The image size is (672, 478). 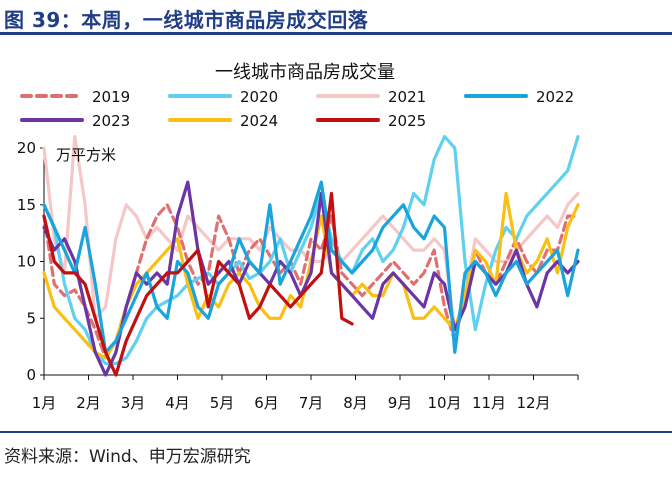 I want to click on legend-label-2021: 2021, so click(x=407, y=97).